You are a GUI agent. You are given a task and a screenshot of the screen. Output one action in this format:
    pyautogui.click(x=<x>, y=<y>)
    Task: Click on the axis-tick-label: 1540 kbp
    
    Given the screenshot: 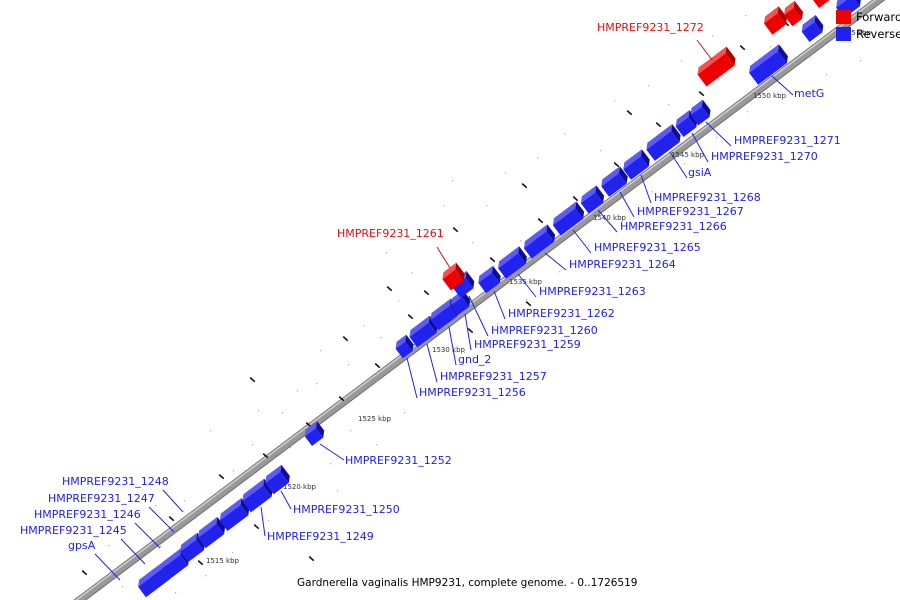 What is the action you would take?
    pyautogui.click(x=609, y=218)
    